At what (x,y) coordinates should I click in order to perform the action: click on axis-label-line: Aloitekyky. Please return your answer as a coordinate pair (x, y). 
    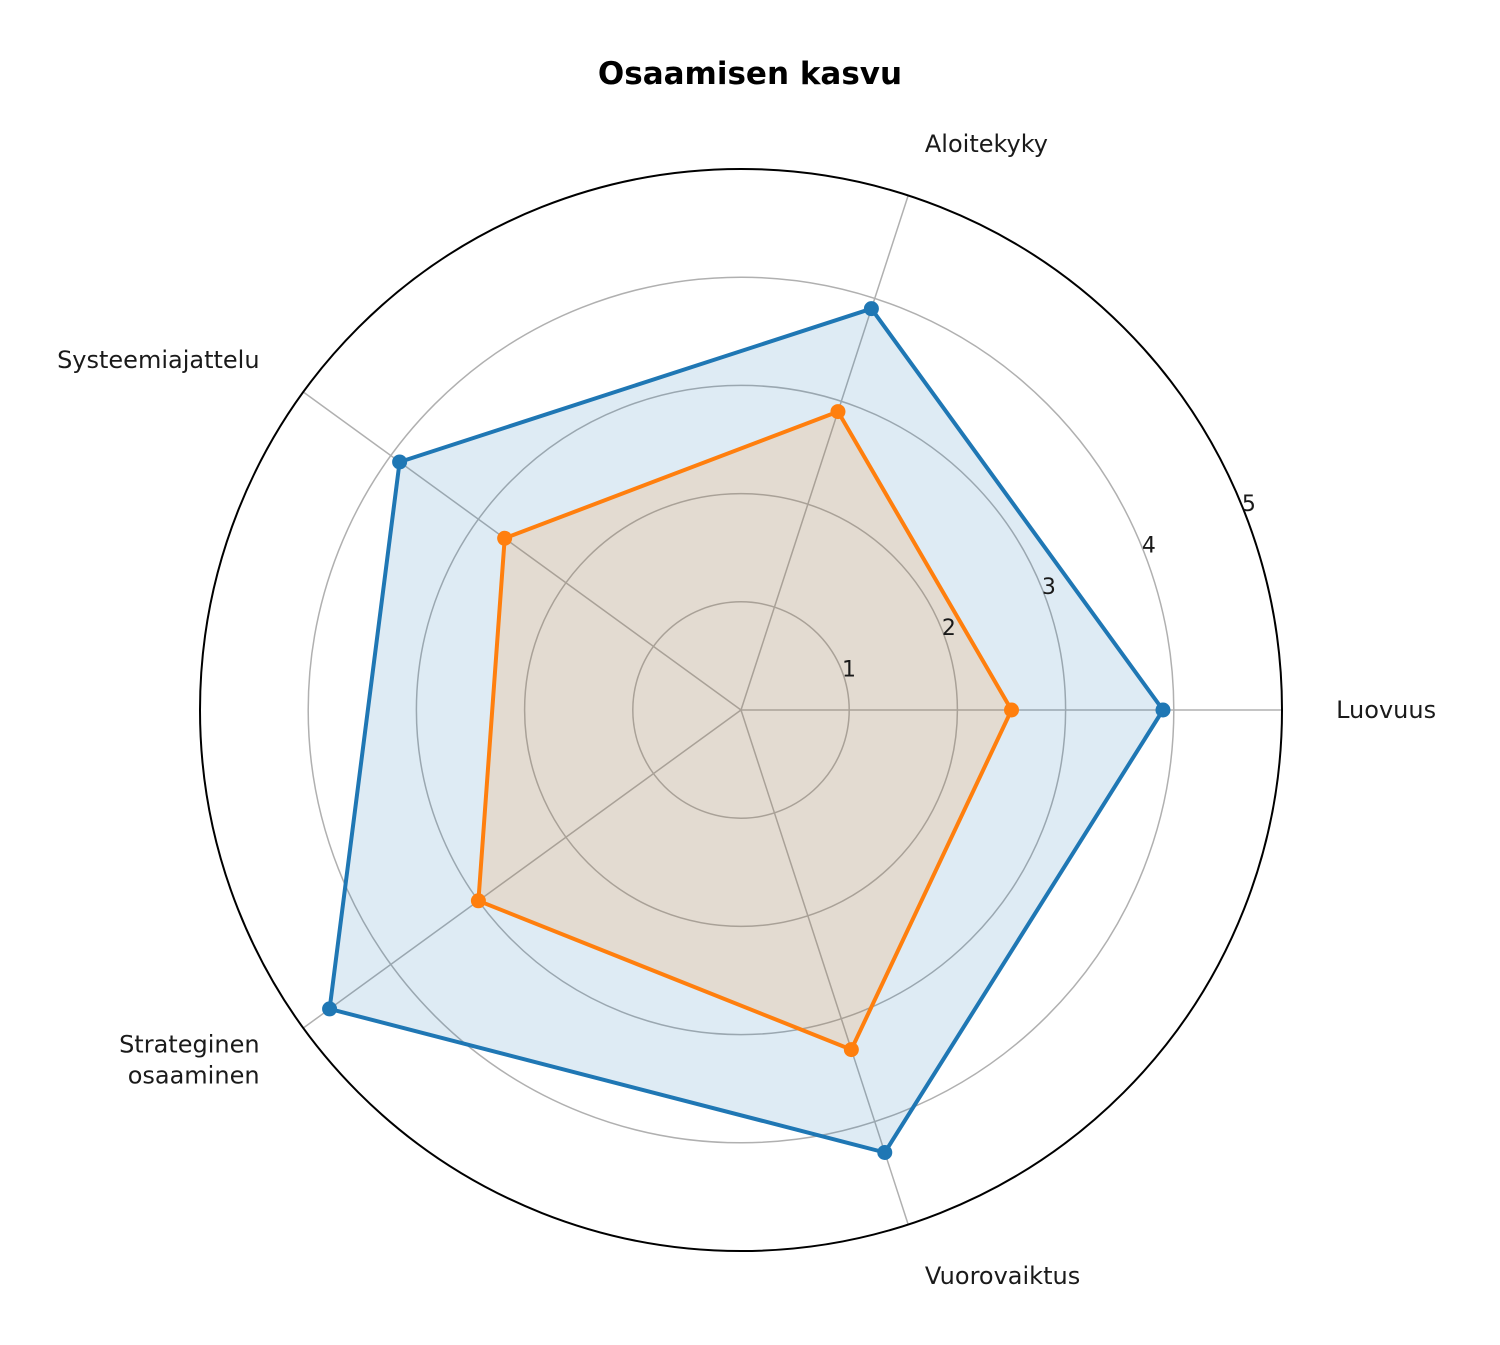
    Looking at the image, I should click on (986, 144).